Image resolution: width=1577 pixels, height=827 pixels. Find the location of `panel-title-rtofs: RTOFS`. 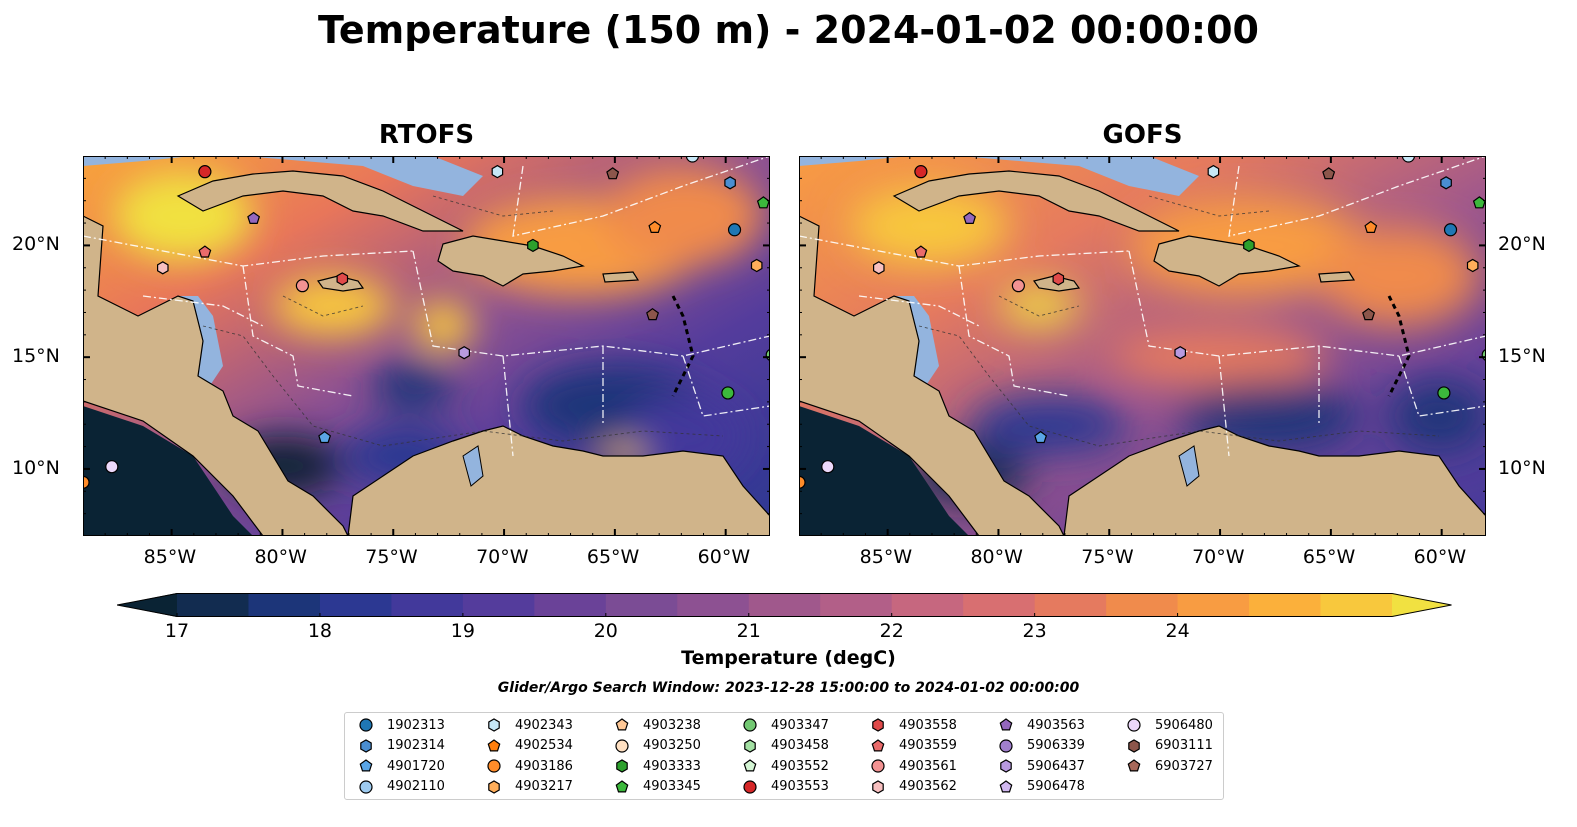

panel-title-rtofs: RTOFS is located at coordinates (426, 135).